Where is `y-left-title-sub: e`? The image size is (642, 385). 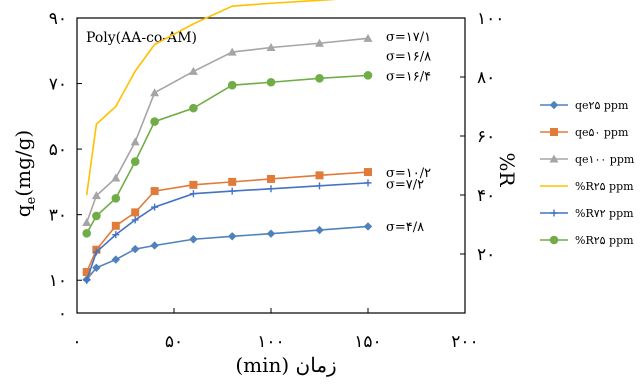 y-left-title-sub: e is located at coordinates (31, 200).